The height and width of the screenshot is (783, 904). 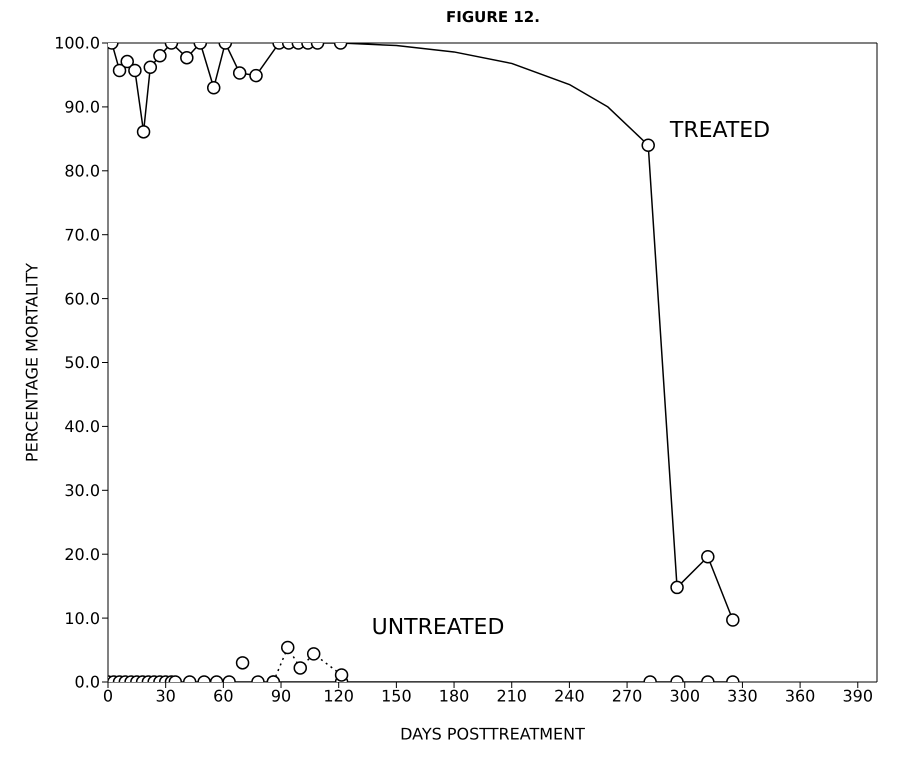 What do you see at coordinates (719, 130) in the screenshot?
I see `annotation: TREATED` at bounding box center [719, 130].